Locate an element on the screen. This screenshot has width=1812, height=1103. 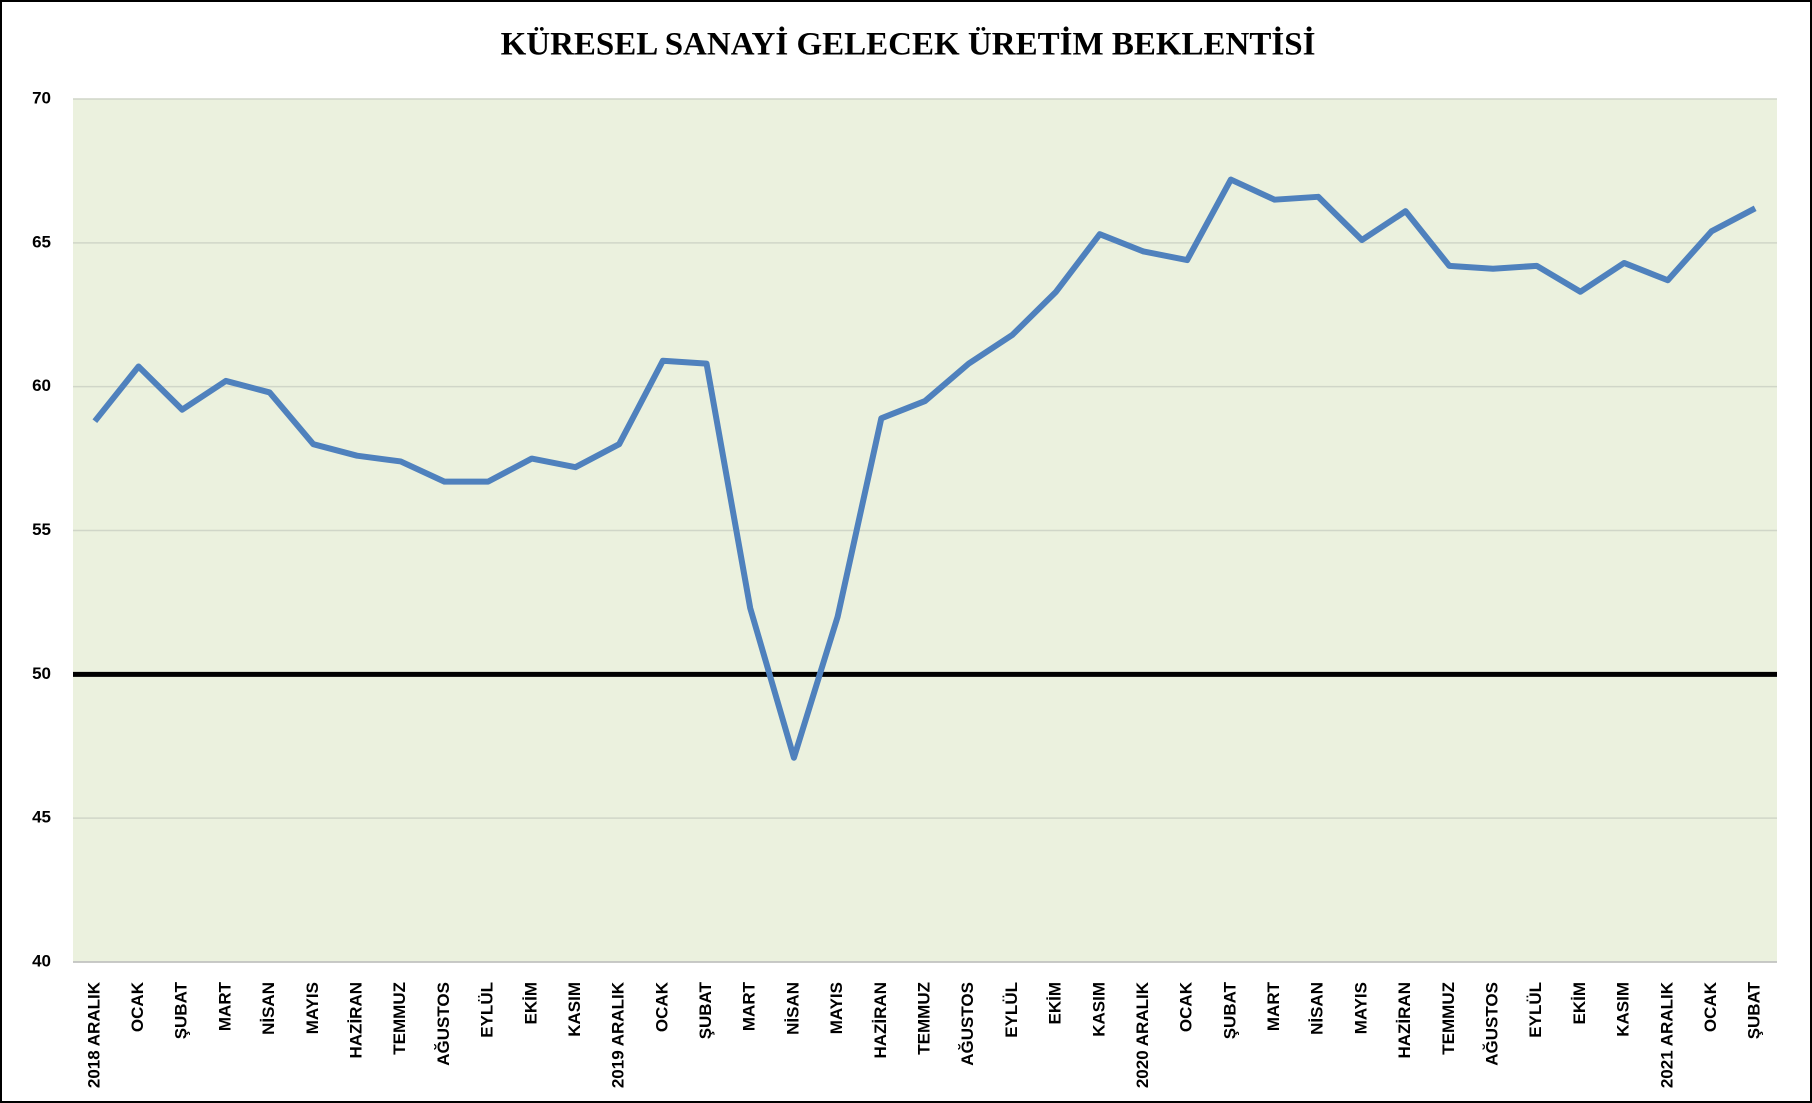
y-tick-label: 55 is located at coordinates (41, 529).